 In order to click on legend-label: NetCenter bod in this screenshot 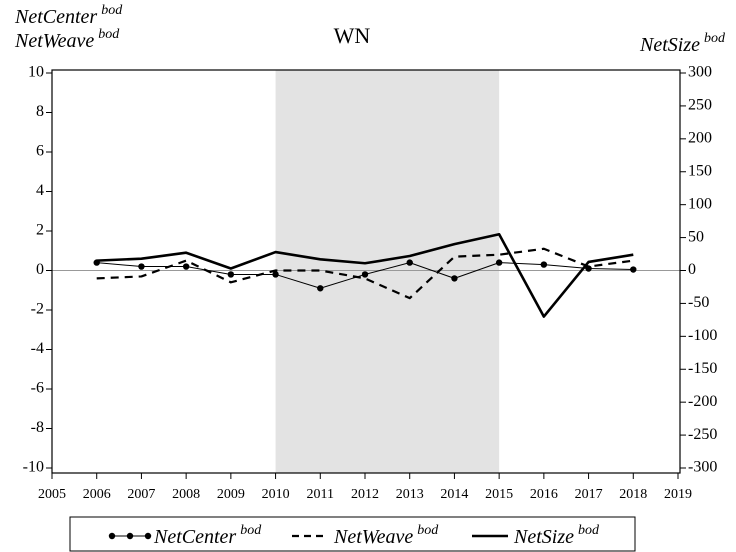, I will do `click(207, 535)`.